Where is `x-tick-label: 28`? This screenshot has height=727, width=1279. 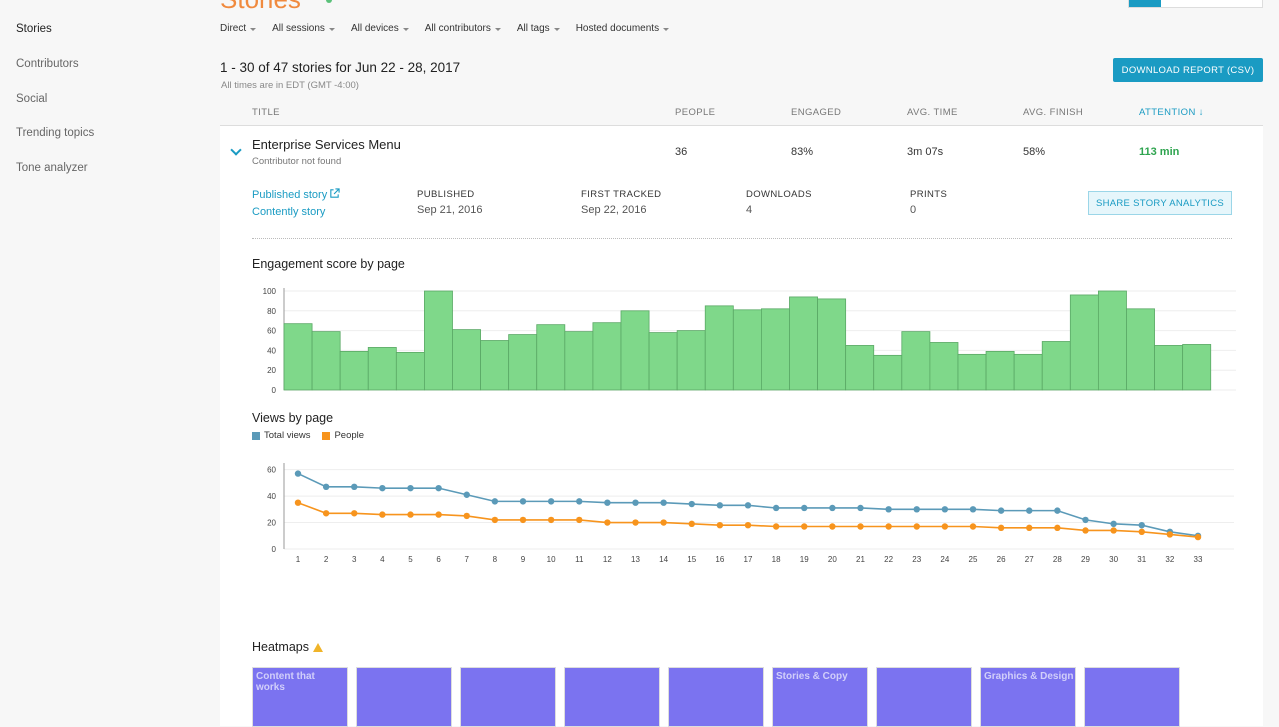 x-tick-label: 28 is located at coordinates (1057, 559).